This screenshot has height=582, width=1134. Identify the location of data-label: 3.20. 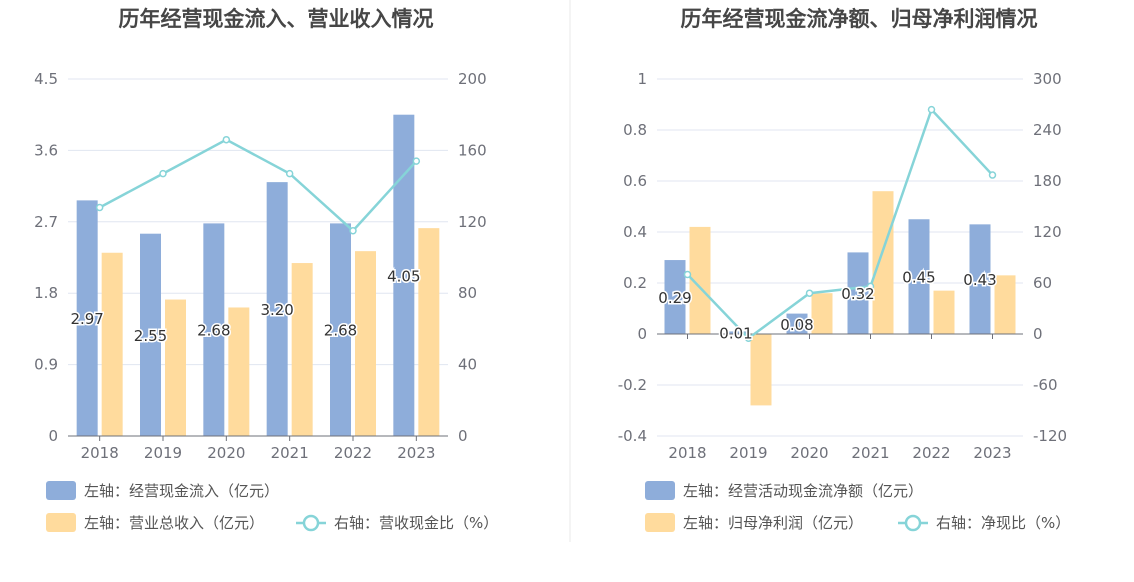
(276, 310).